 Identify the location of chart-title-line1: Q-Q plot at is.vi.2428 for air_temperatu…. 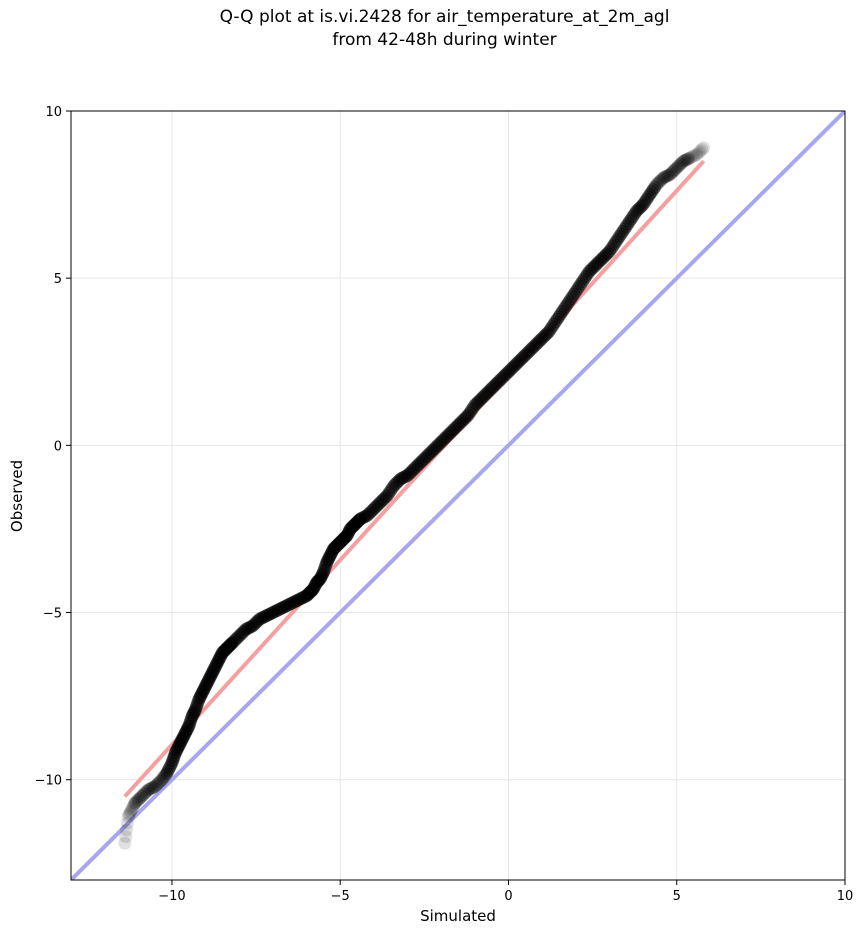
(444, 17).